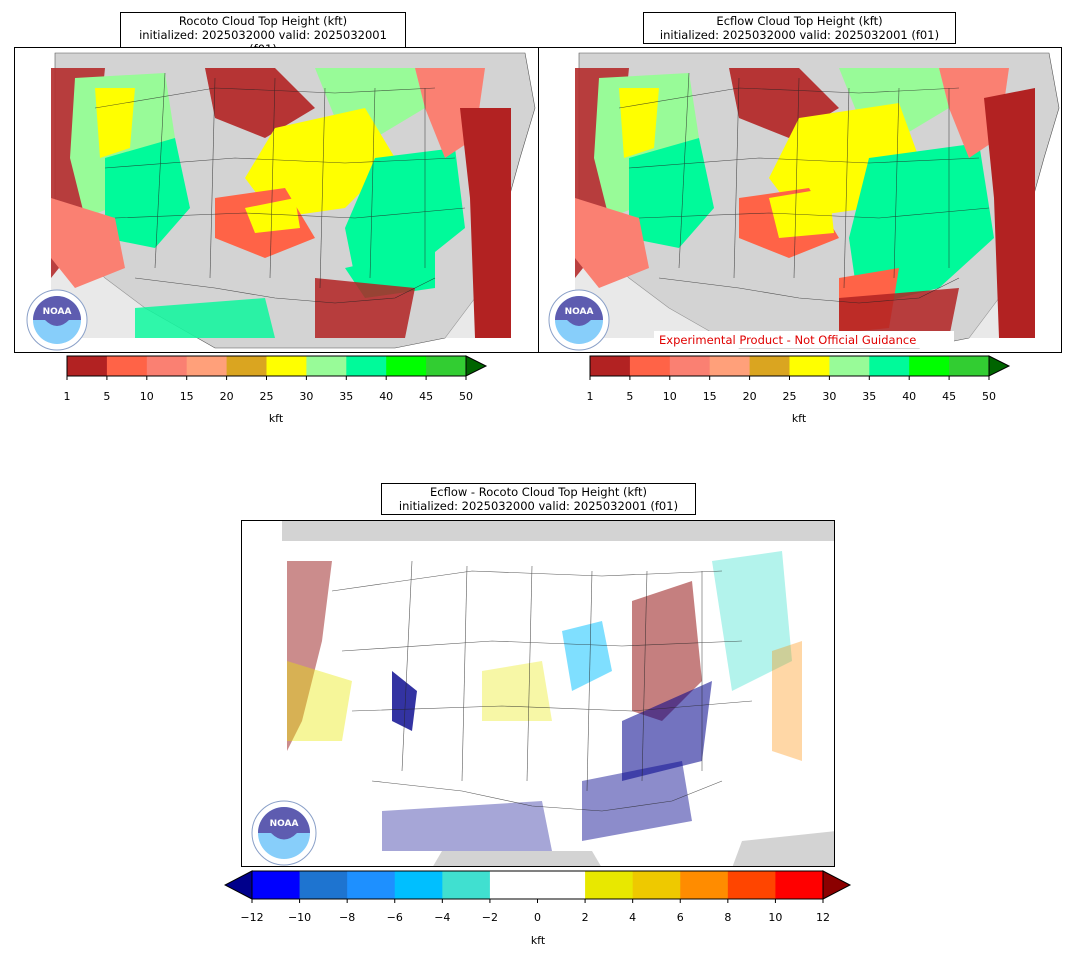  I want to click on panel3-difference-field, so click(544, 701).